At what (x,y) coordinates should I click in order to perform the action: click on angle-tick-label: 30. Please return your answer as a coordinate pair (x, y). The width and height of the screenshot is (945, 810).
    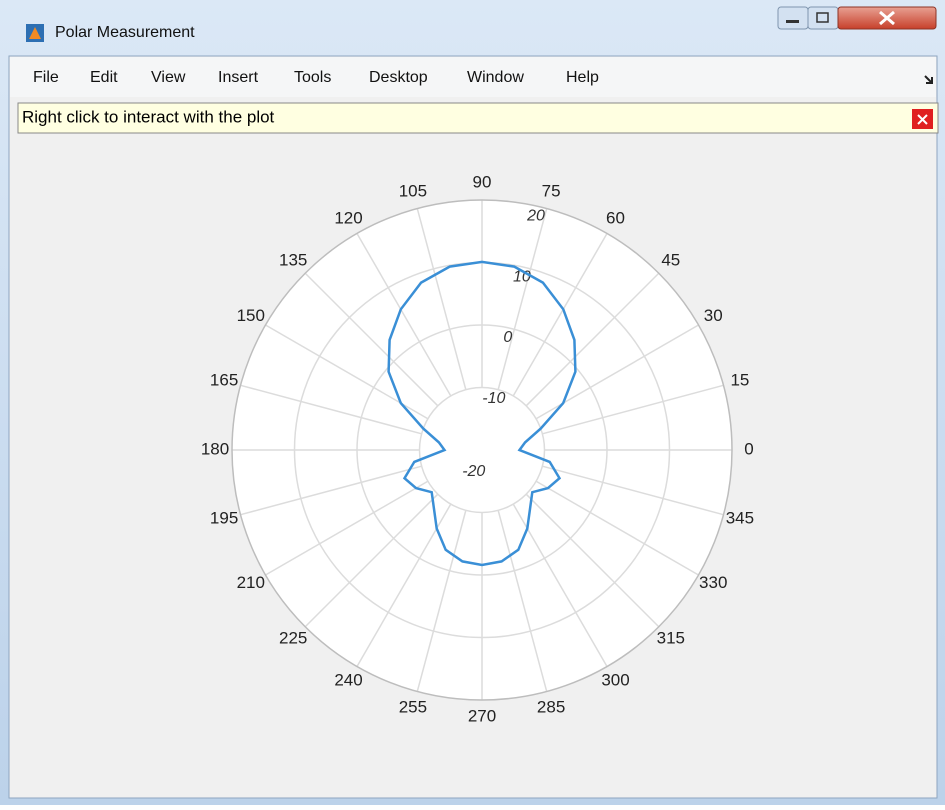
    Looking at the image, I should click on (713, 315).